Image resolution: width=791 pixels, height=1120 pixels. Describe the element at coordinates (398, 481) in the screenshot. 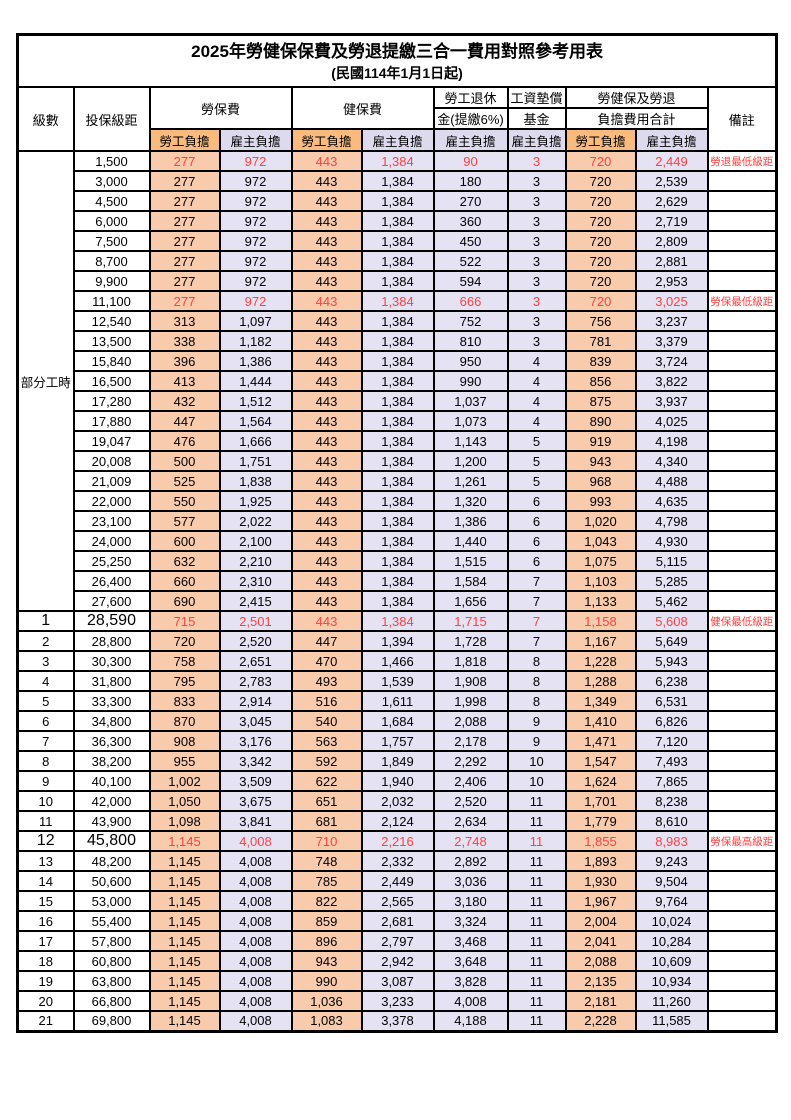

I see `table-row: 21,009 525 1,838 443 1,384 1,261 5 968 4,488` at that location.